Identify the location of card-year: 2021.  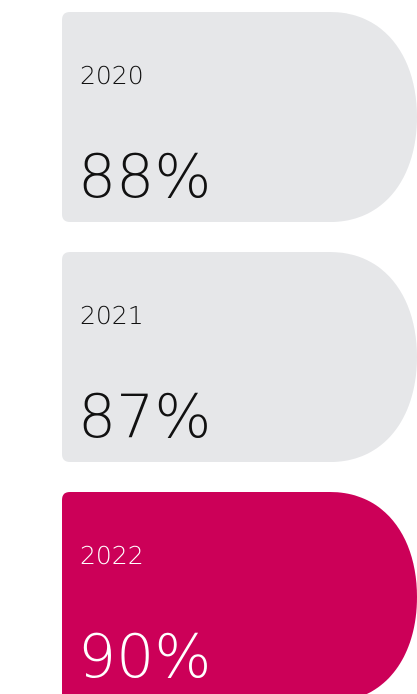
(112, 315).